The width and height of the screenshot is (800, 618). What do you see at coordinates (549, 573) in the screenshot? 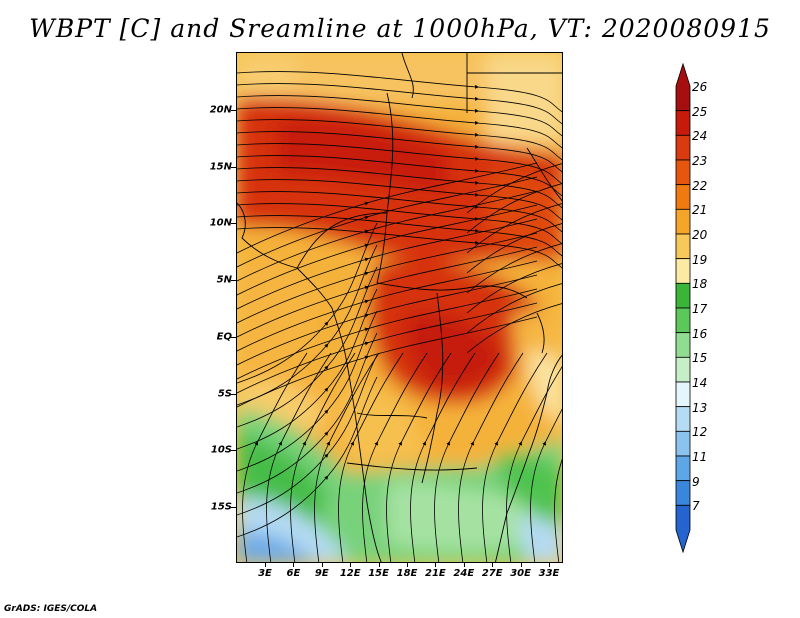
I see `longitude-label: 33E` at bounding box center [549, 573].